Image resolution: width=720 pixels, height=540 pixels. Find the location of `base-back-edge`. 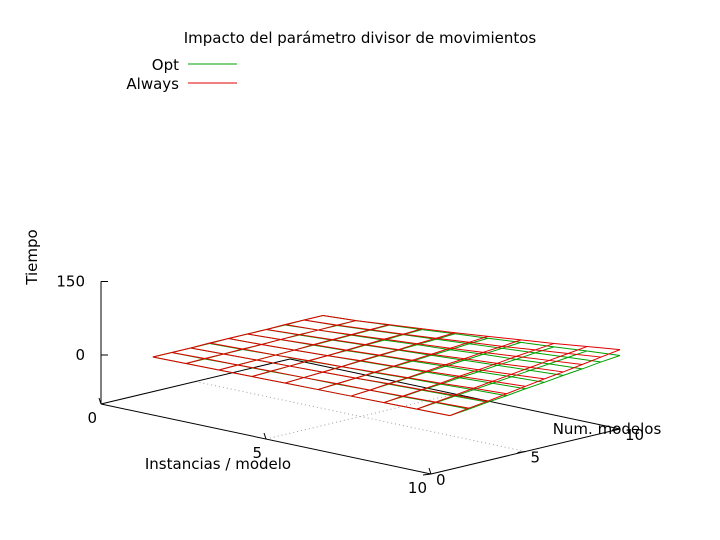

base-back-edge is located at coordinates (455, 394).